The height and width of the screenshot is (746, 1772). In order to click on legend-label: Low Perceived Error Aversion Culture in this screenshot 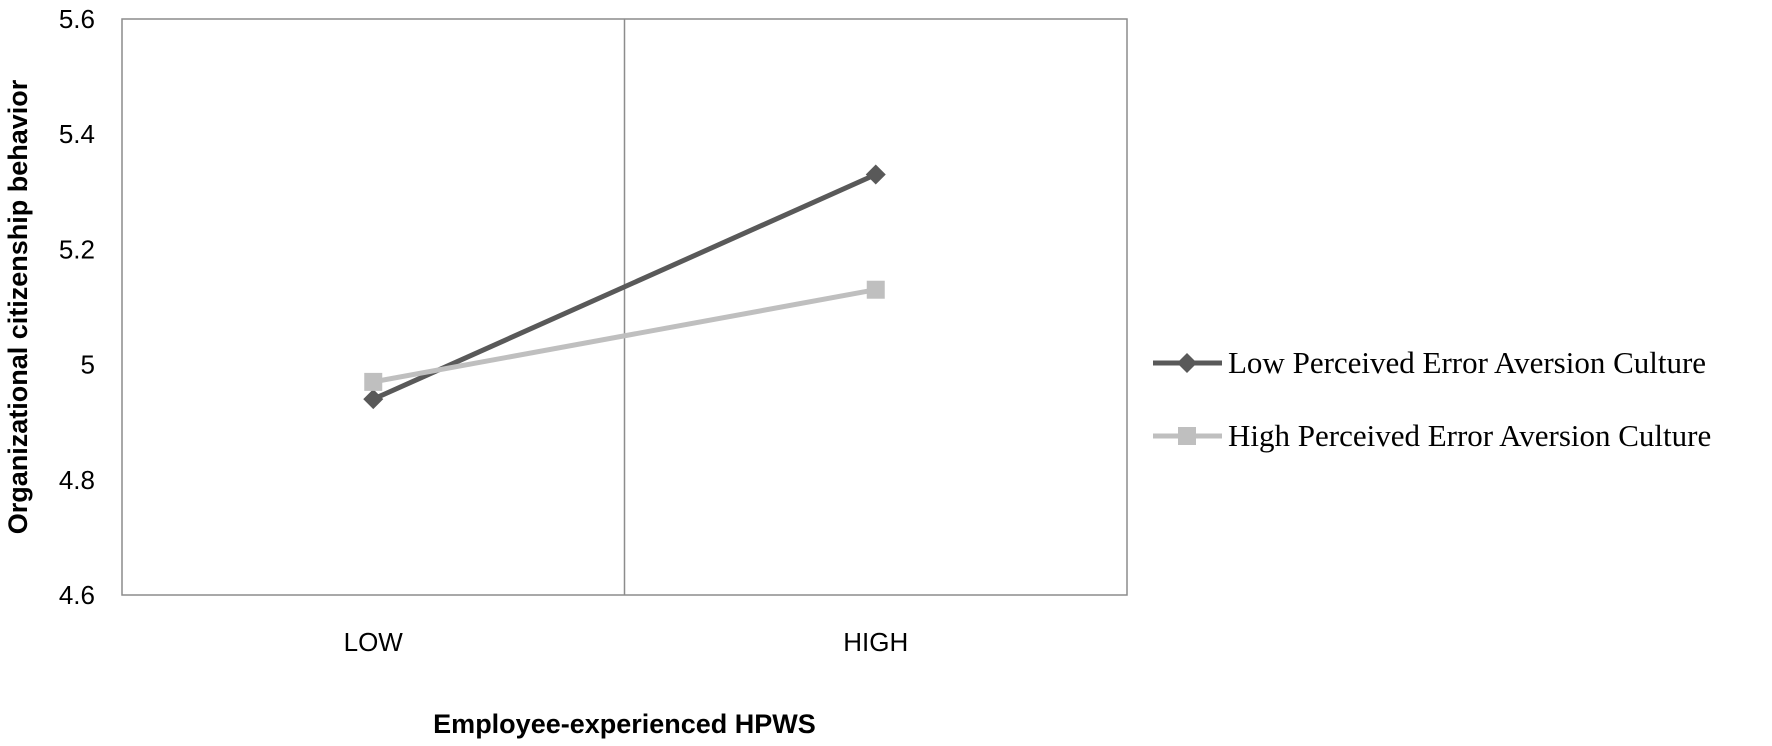, I will do `click(1467, 362)`.